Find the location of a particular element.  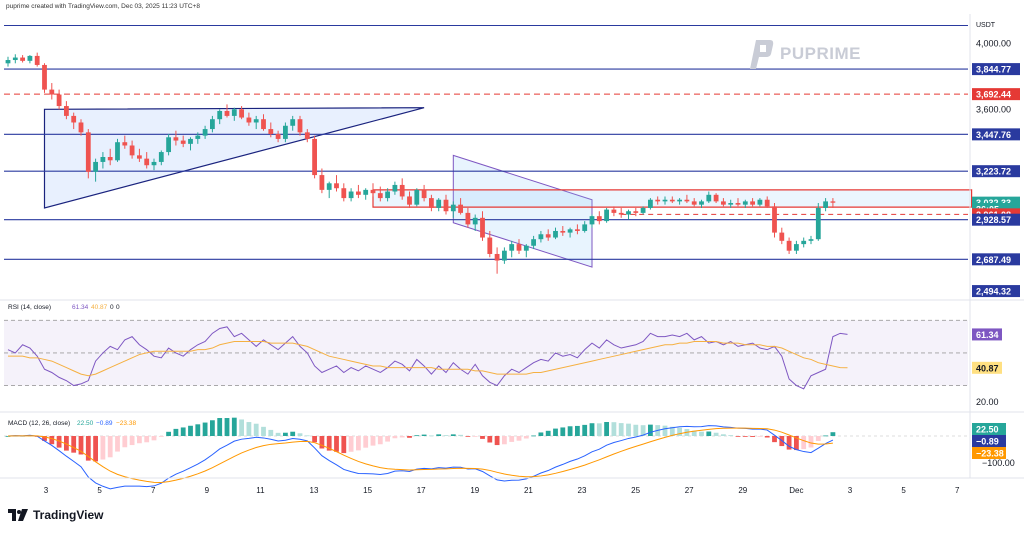

price-tag-label: 3,447.76 is located at coordinates (993, 135).